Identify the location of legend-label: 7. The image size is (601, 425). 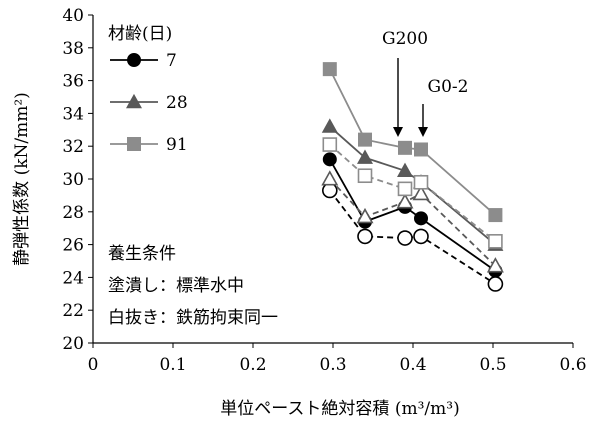
(171, 61).